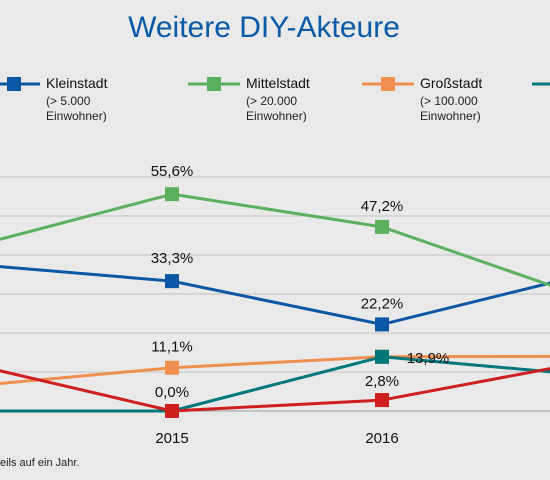 This screenshot has height=480, width=550. I want to click on data-label: 33,3%, so click(172, 258).